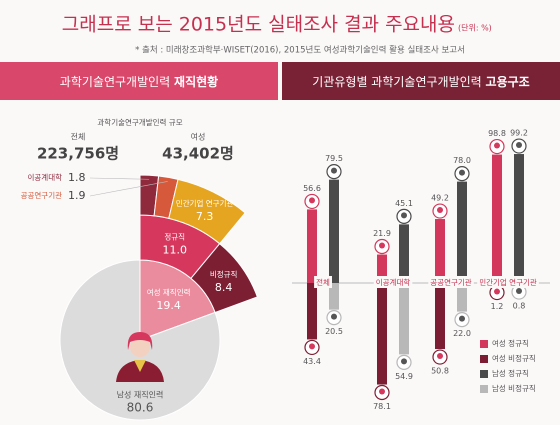 The height and width of the screenshot is (425, 560). What do you see at coordinates (382, 233) in the screenshot?
I see `value-label: 21.9` at bounding box center [382, 233].